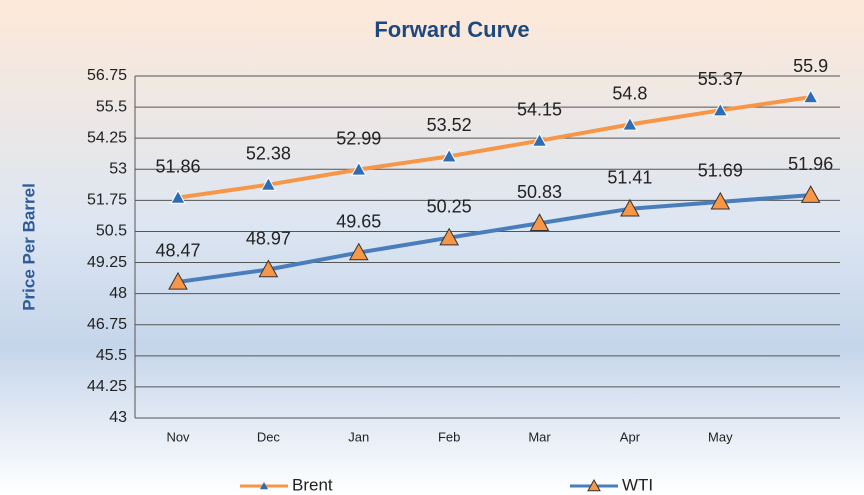  Describe the element at coordinates (494, 238) in the screenshot. I see `series-line` at that location.